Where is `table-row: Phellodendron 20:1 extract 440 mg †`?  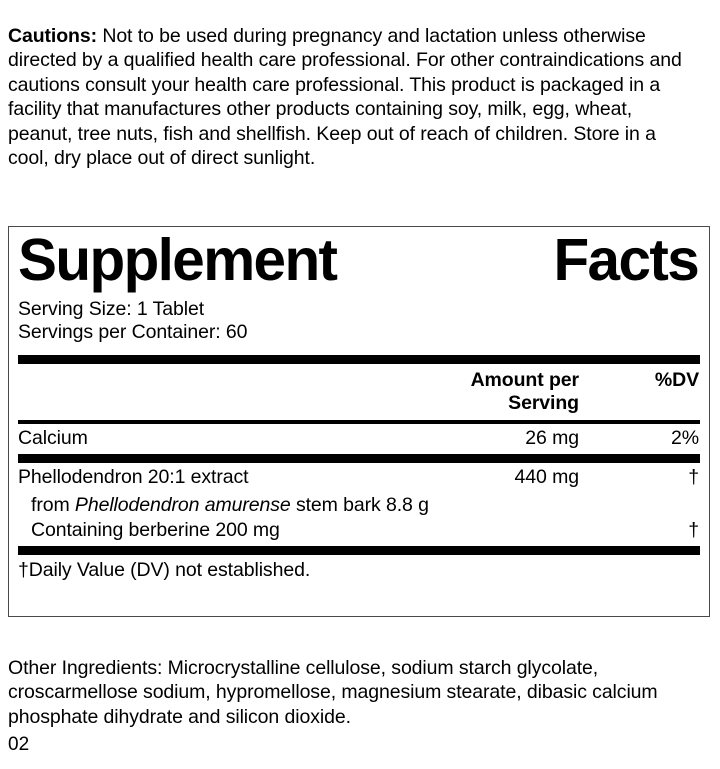
table-row: Phellodendron 20:1 extract 440 mg † is located at coordinates (359, 478).